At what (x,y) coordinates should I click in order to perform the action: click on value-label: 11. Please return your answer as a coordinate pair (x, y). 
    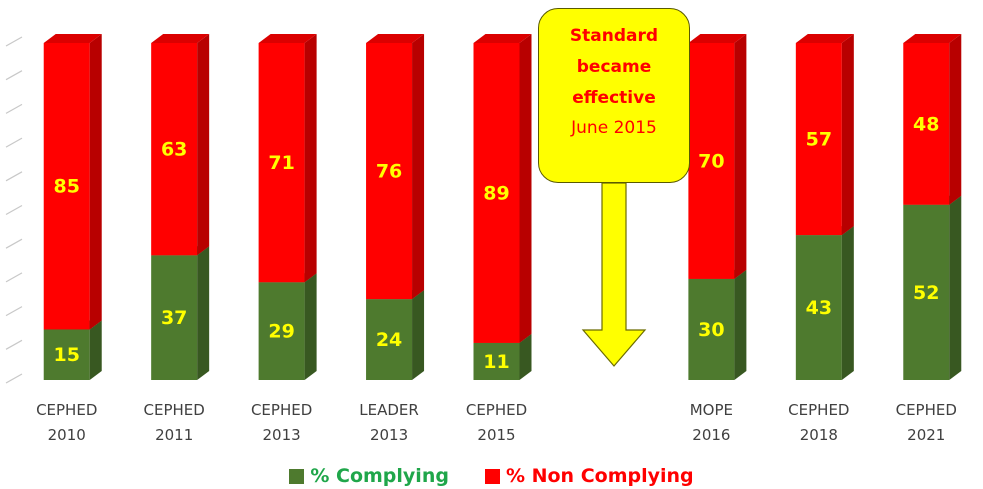
    Looking at the image, I should click on (496, 362).